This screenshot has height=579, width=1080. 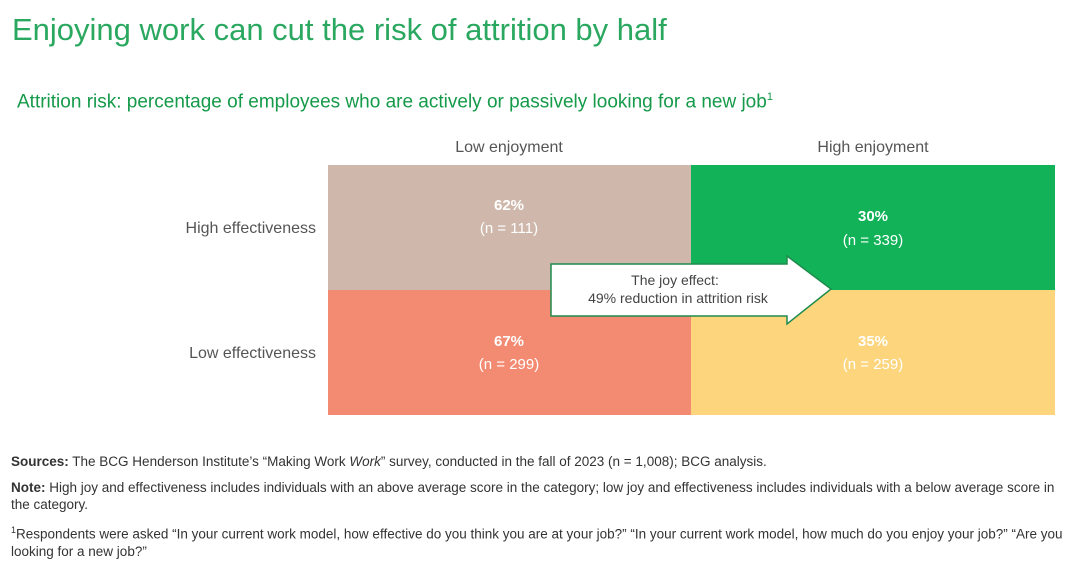 What do you see at coordinates (509, 205) in the screenshot?
I see `cell-value-label: 62%` at bounding box center [509, 205].